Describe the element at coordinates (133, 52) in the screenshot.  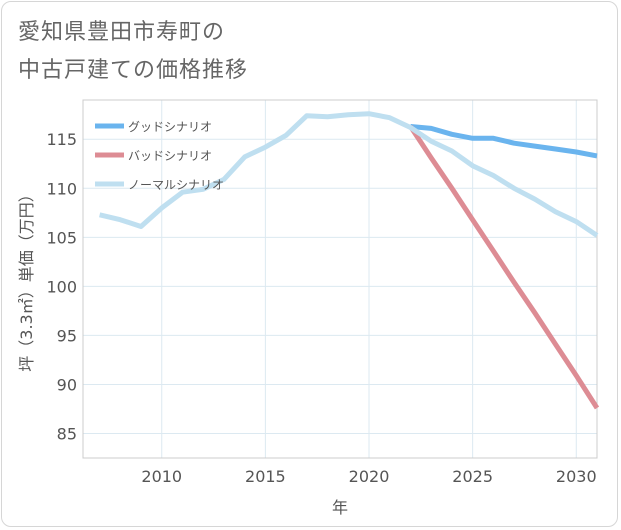
I see `chart-title: 愛知県豊田市寿町の 中古戸建ての価格推移` at that location.